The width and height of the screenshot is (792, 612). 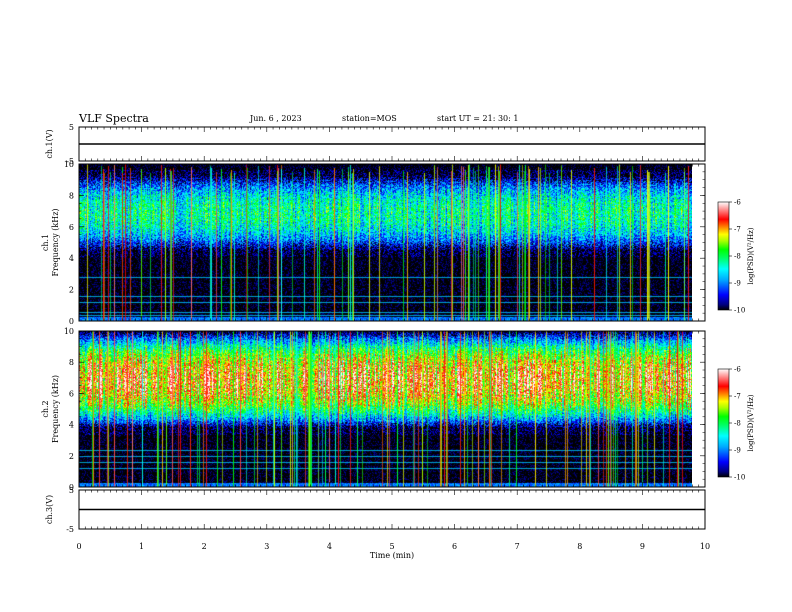 What do you see at coordinates (141, 546) in the screenshot?
I see `x-tick-label: 1` at bounding box center [141, 546].